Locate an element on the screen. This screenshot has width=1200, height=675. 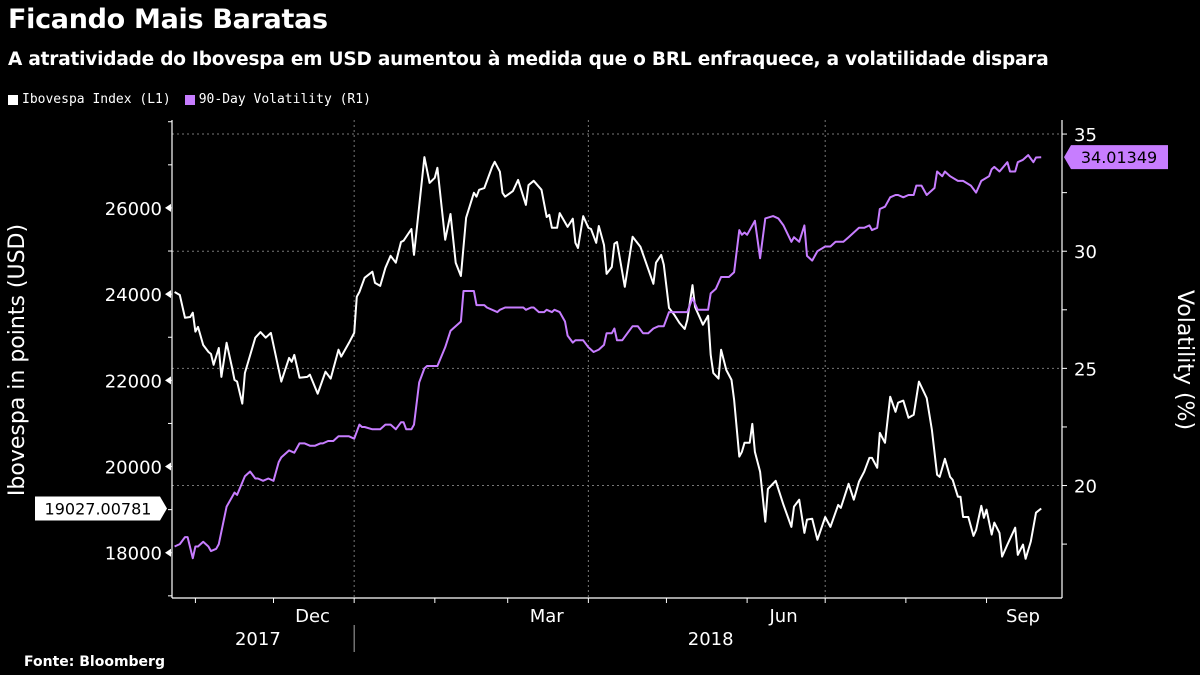
month-label: Jun is located at coordinates (782, 616).